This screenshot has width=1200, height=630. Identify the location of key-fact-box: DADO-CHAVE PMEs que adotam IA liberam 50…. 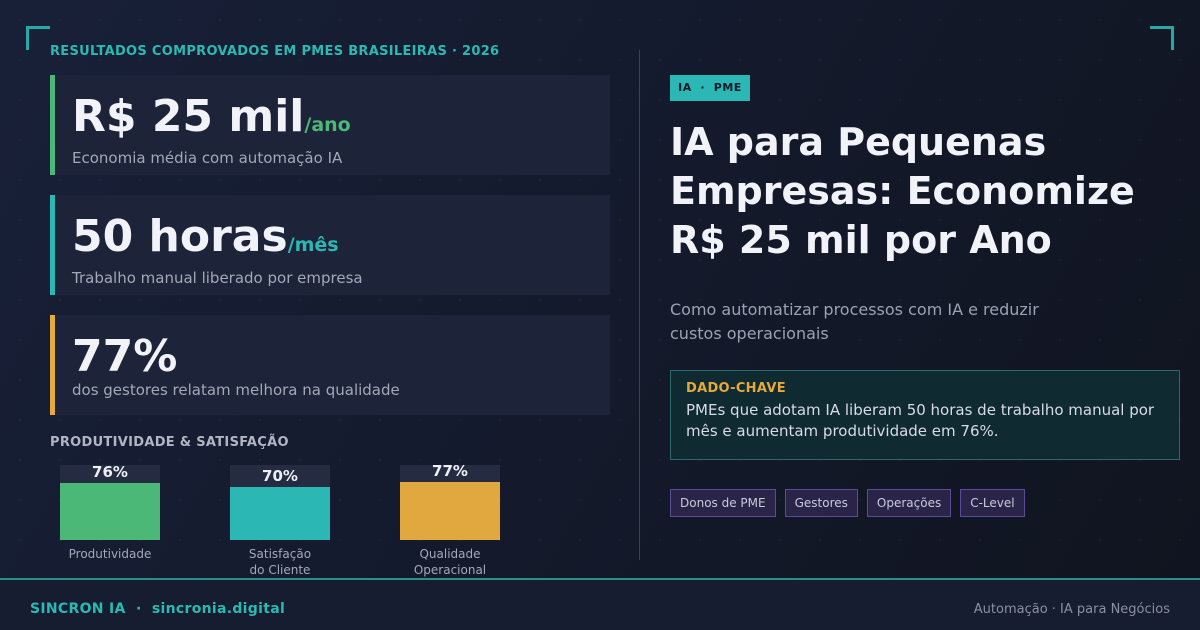
(925, 415).